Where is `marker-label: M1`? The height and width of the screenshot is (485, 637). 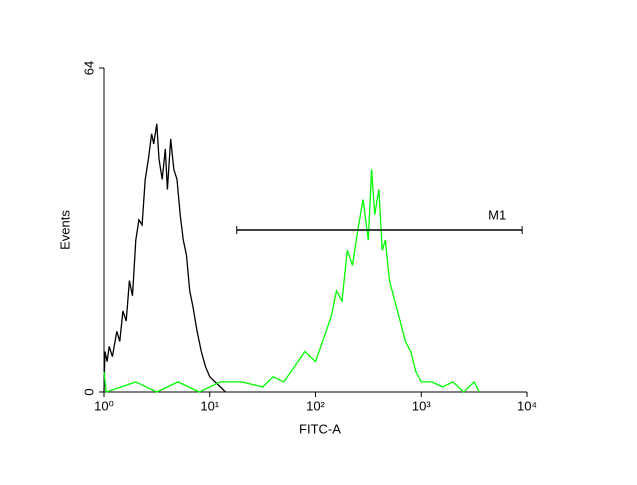 marker-label: M1 is located at coordinates (497, 214).